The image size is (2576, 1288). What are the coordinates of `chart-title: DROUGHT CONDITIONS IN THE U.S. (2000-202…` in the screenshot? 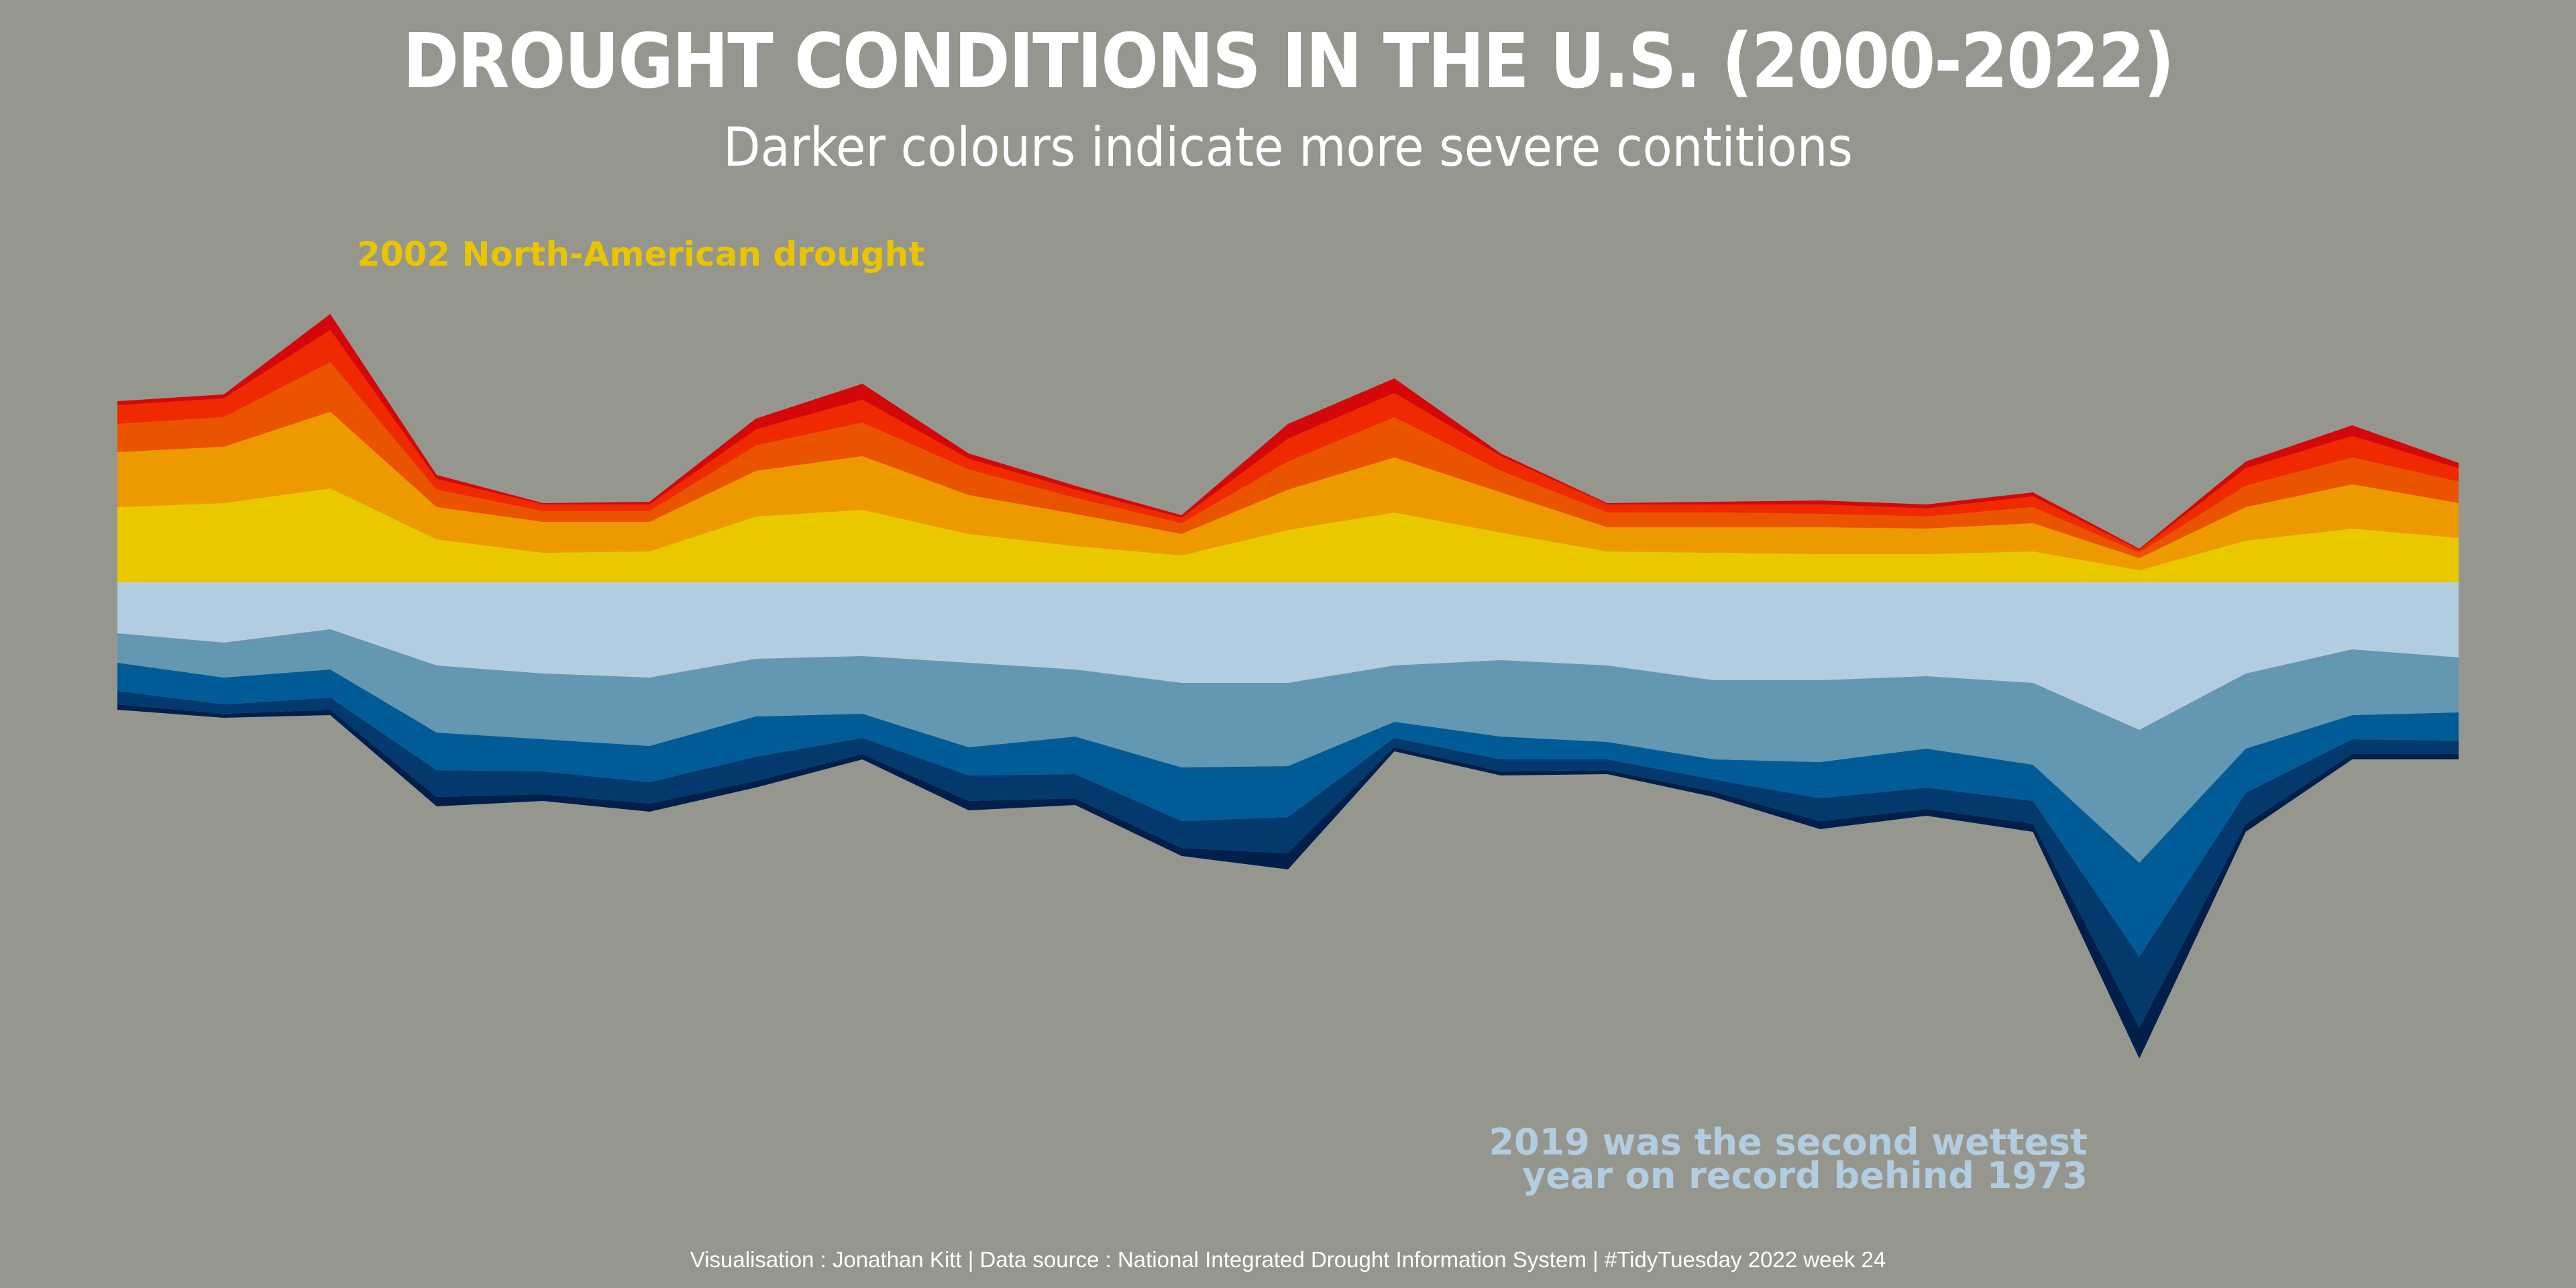 It's located at (1288, 61).